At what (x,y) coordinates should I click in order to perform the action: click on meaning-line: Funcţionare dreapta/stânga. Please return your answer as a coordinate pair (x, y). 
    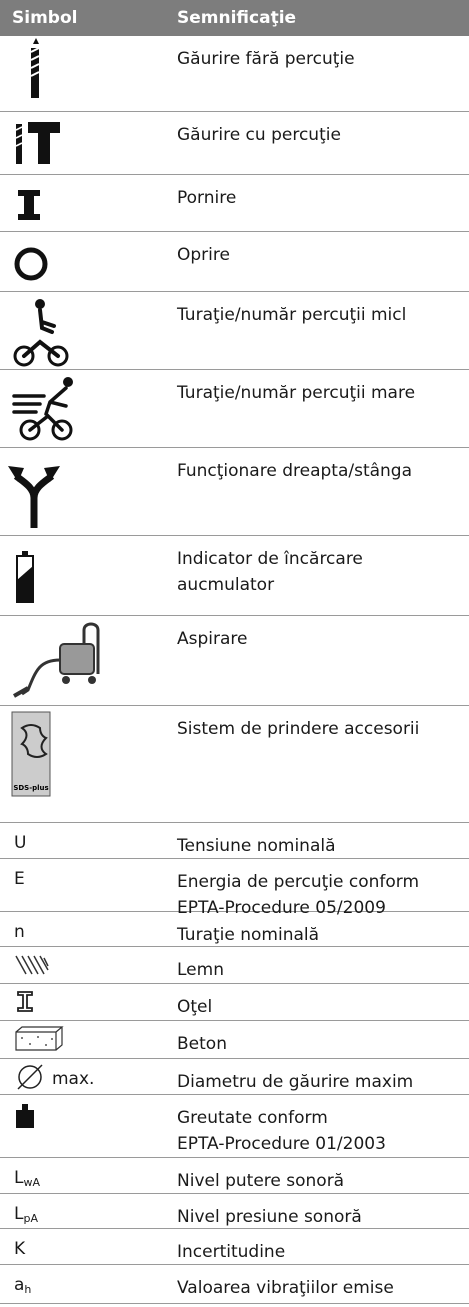
    Looking at the image, I should click on (295, 471).